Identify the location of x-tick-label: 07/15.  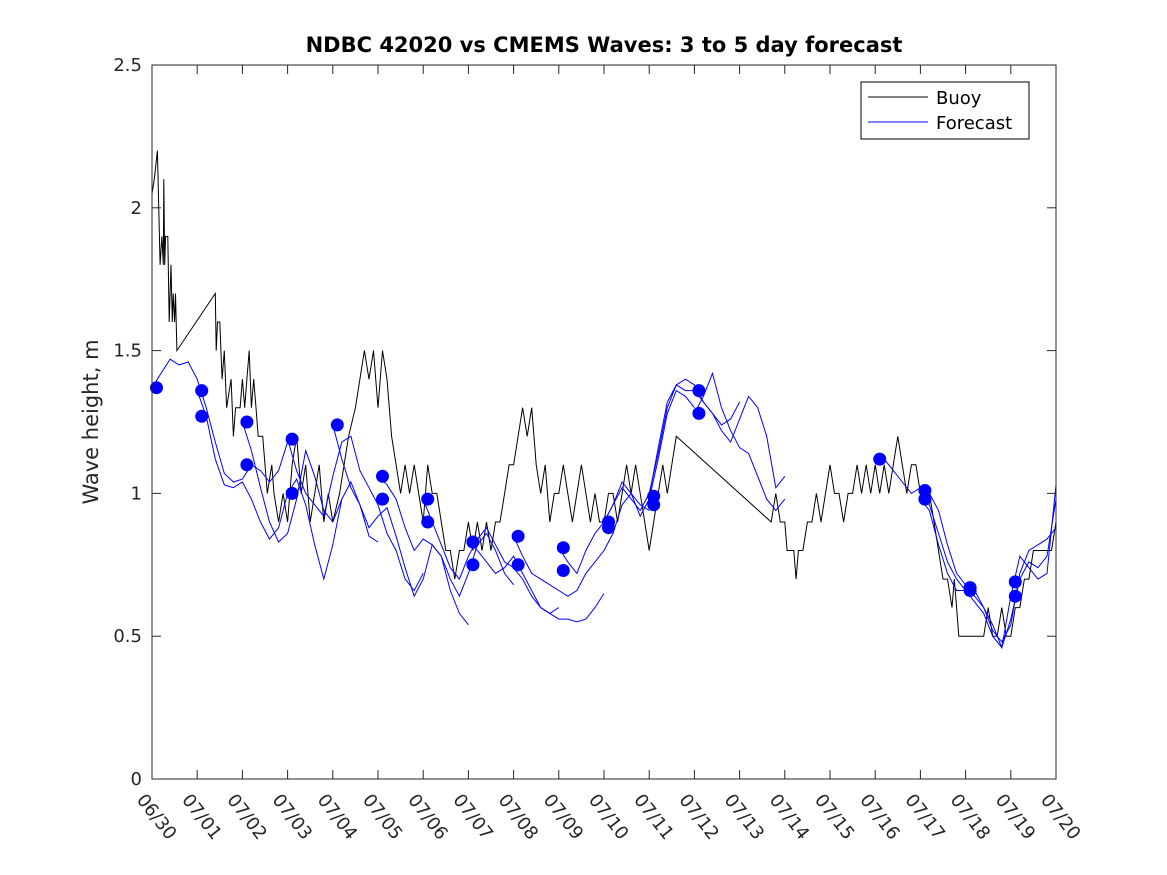
(834, 817).